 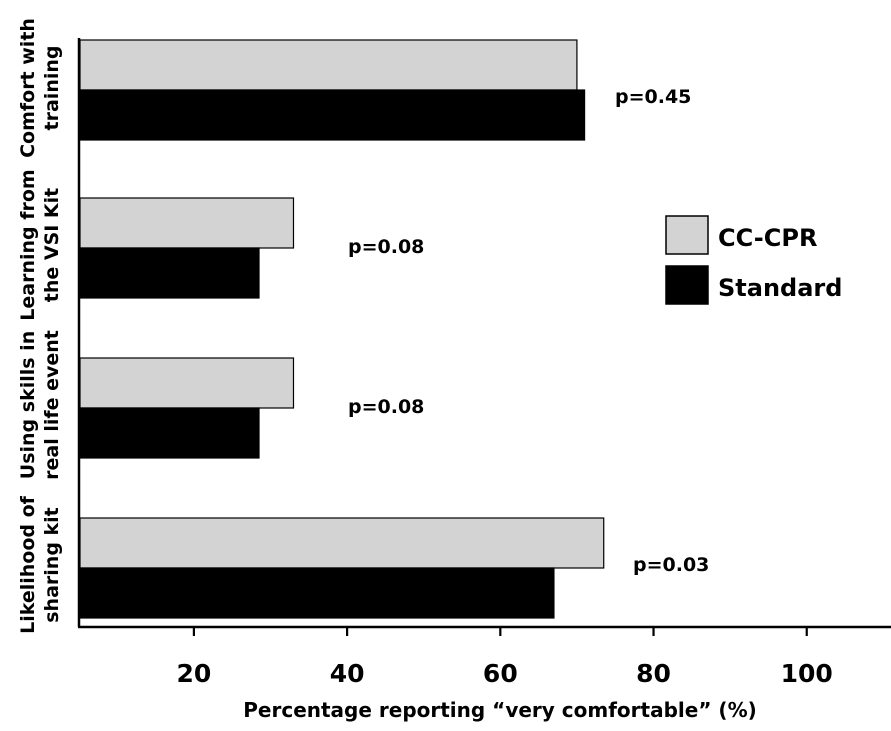 I want to click on category-label-4: Likelihood of sharing kit, so click(x=40, y=564).